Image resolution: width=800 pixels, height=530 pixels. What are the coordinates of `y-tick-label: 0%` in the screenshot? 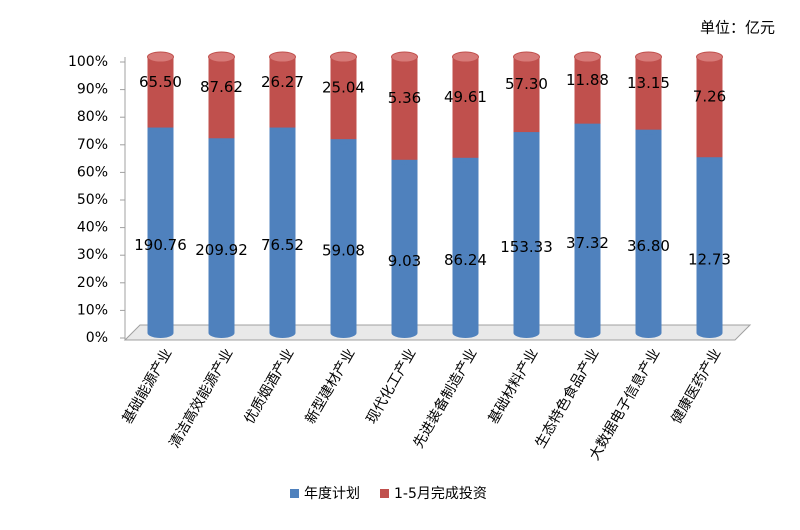 It's located at (97, 338).